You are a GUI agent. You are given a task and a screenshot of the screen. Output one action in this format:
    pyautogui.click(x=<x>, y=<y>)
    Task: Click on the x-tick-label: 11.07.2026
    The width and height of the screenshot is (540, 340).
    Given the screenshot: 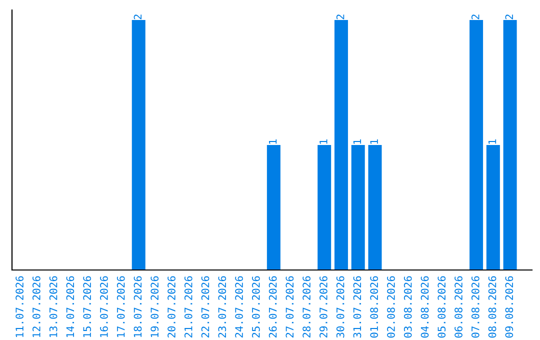 What is the action you would take?
    pyautogui.click(x=20, y=307)
    